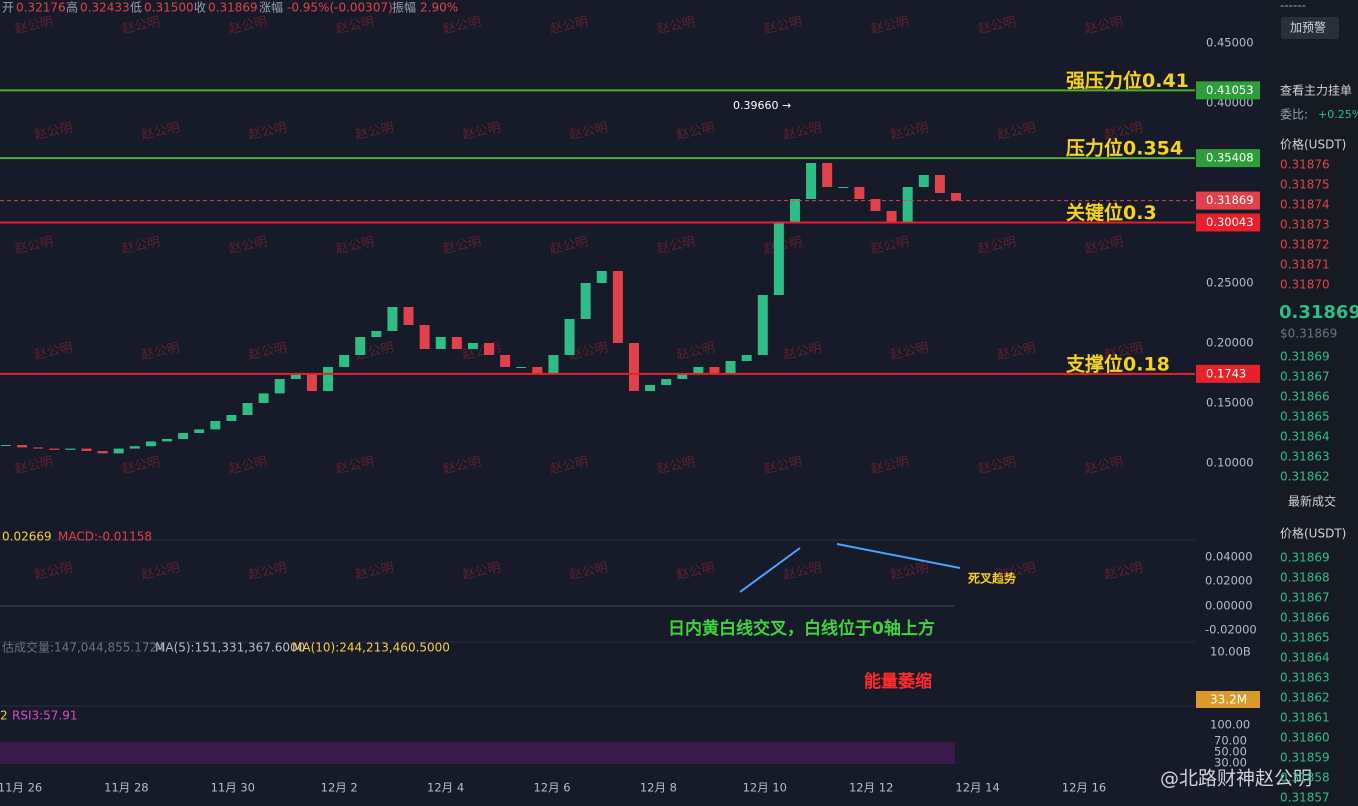 This screenshot has height=806, width=1358. Describe the element at coordinates (1305, 558) in the screenshot. I see `trade-price: 0.31869` at that location.